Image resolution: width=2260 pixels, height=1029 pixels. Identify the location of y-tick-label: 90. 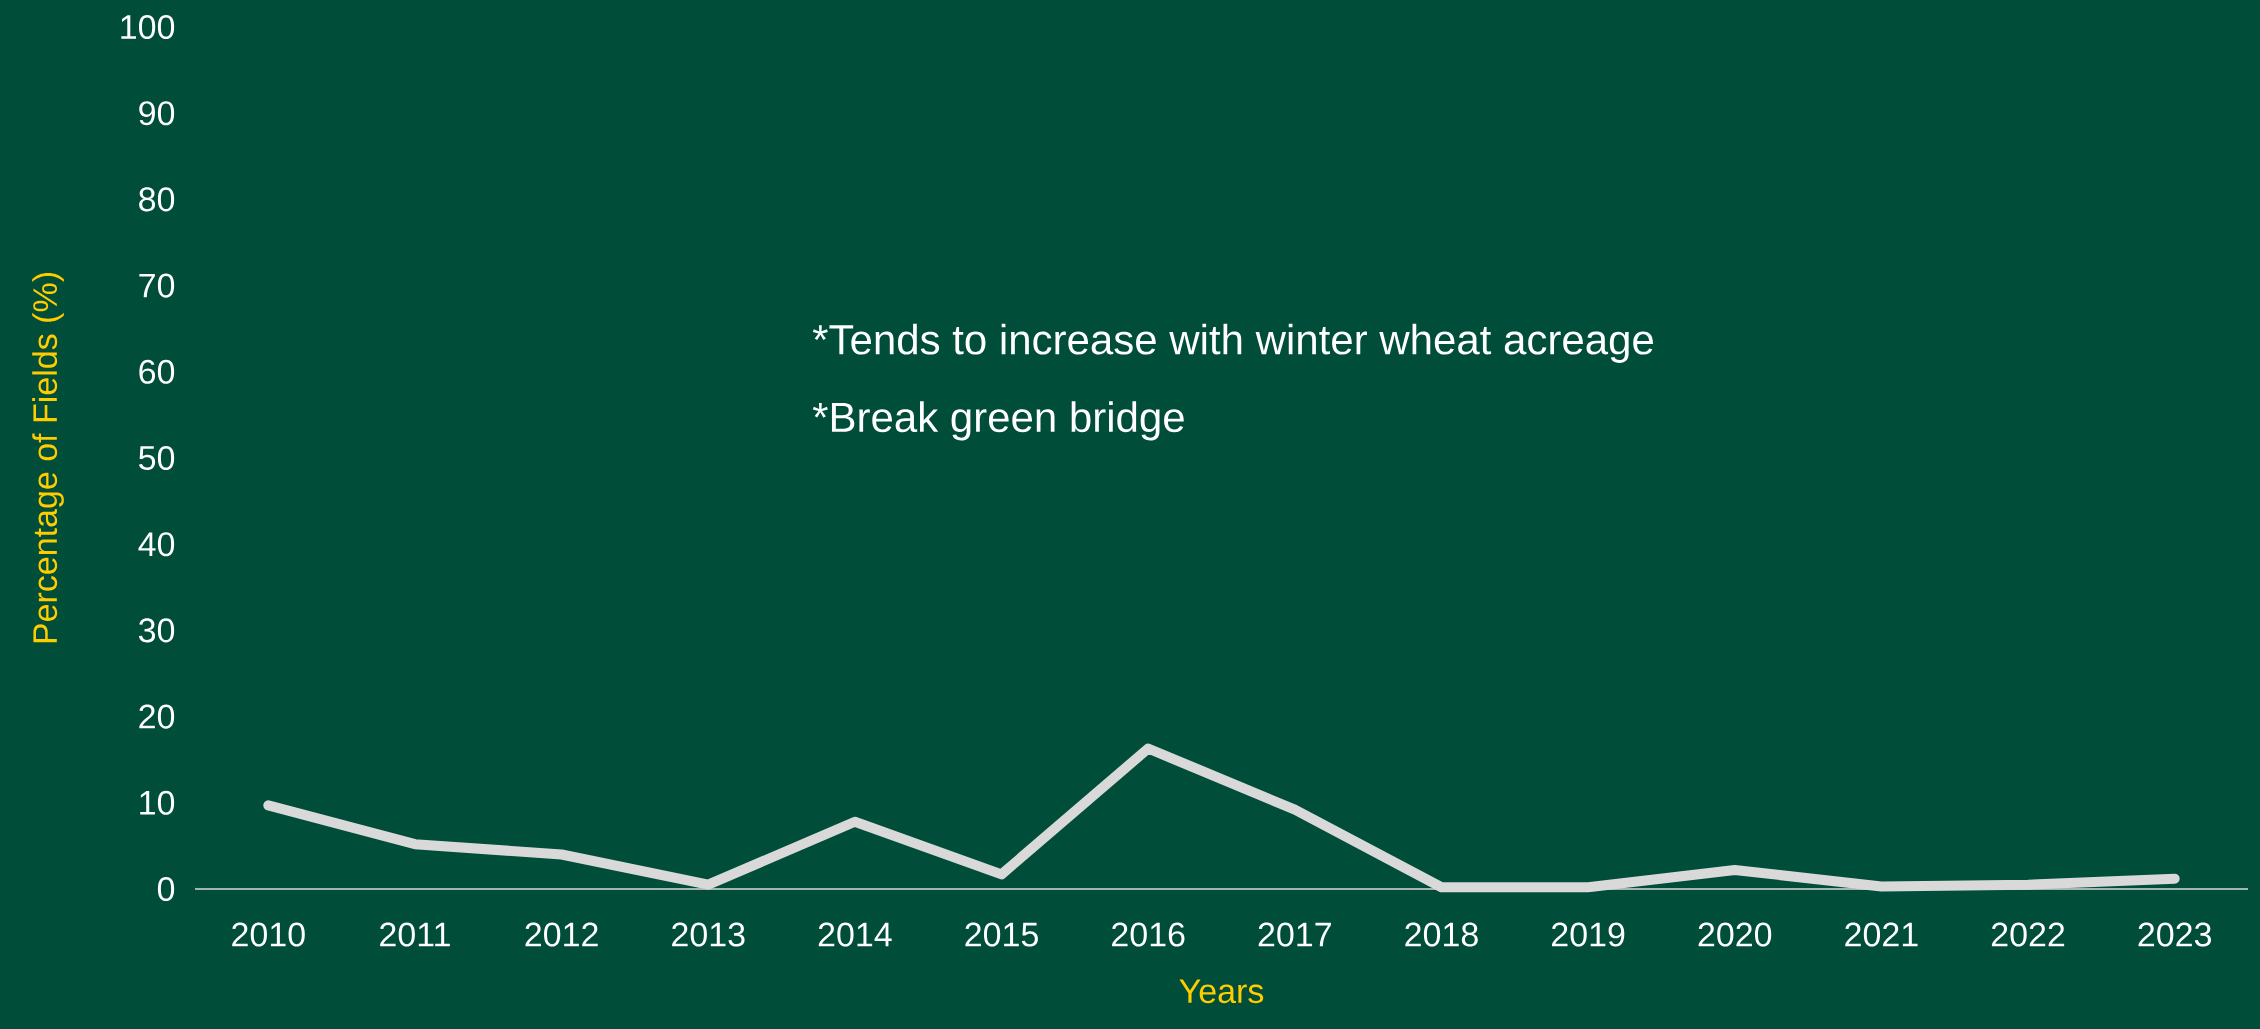
(157, 113).